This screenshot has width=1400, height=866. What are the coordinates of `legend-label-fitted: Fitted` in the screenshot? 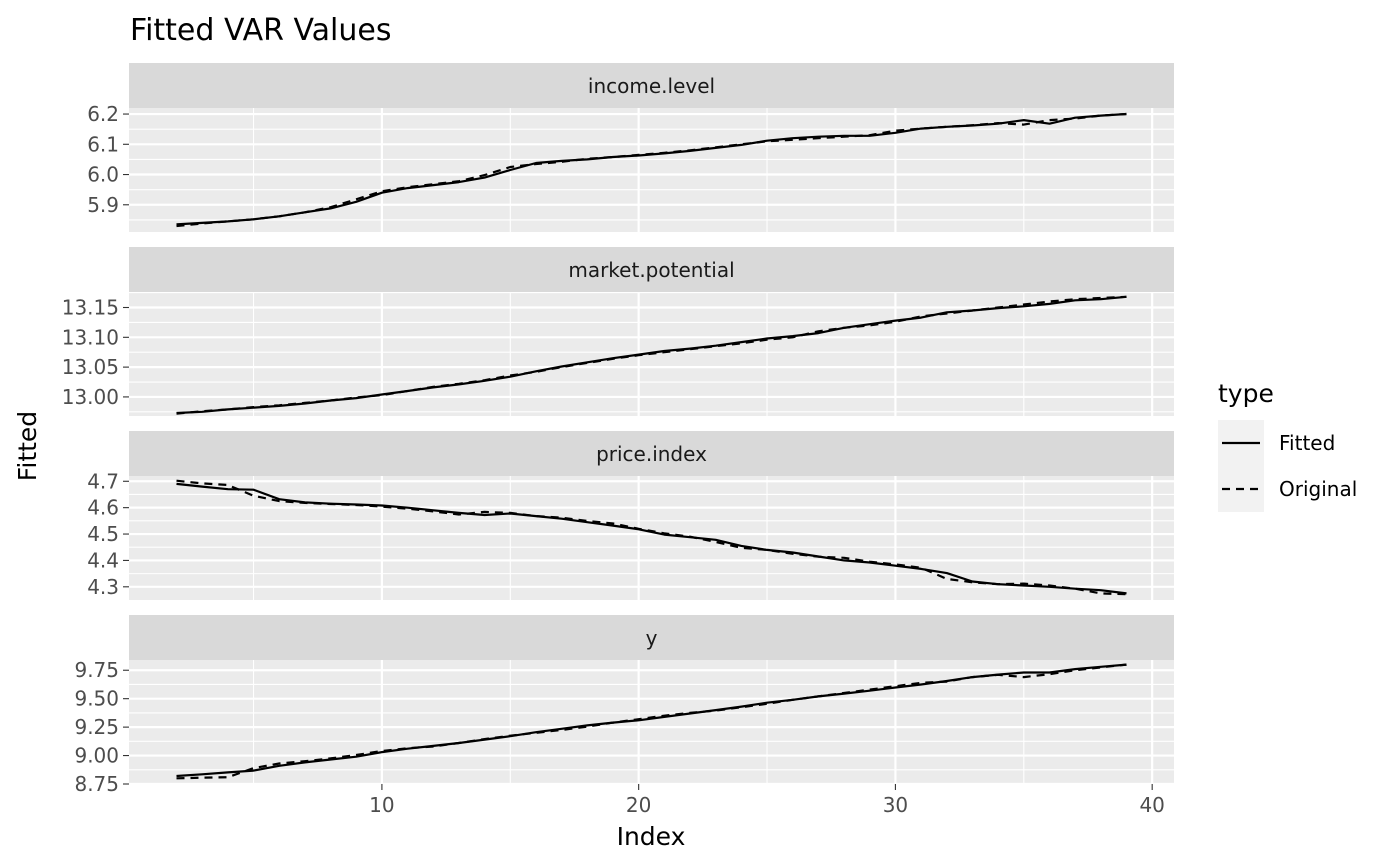 It's located at (1307, 443).